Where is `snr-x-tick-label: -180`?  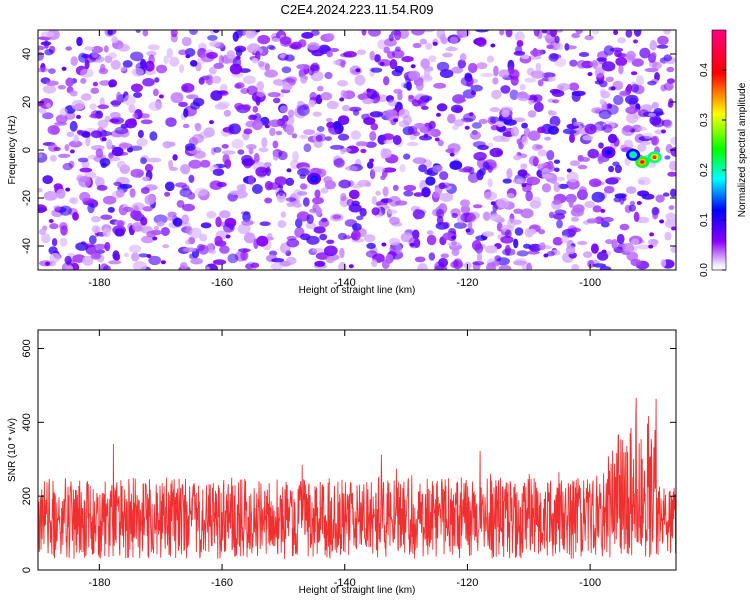 snr-x-tick-label: -180 is located at coordinates (99, 583).